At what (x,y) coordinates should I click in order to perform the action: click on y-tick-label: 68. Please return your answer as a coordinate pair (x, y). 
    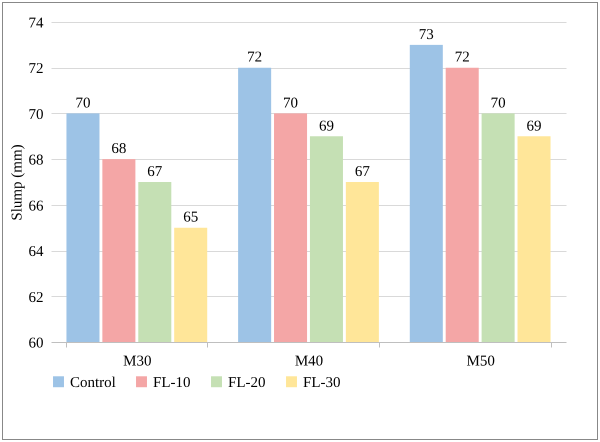
    Looking at the image, I should click on (36, 160).